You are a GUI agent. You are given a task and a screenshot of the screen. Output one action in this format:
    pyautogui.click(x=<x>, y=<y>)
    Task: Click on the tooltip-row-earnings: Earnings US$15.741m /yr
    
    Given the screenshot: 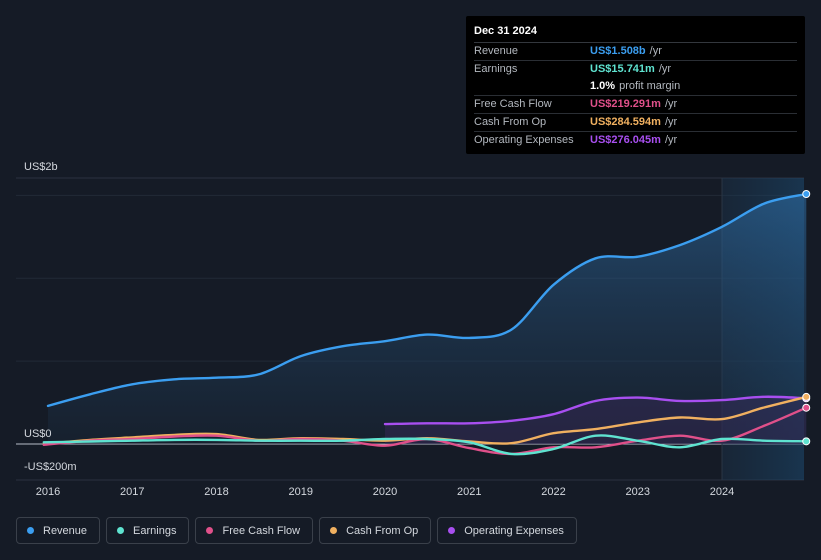 What is the action you would take?
    pyautogui.click(x=635, y=69)
    